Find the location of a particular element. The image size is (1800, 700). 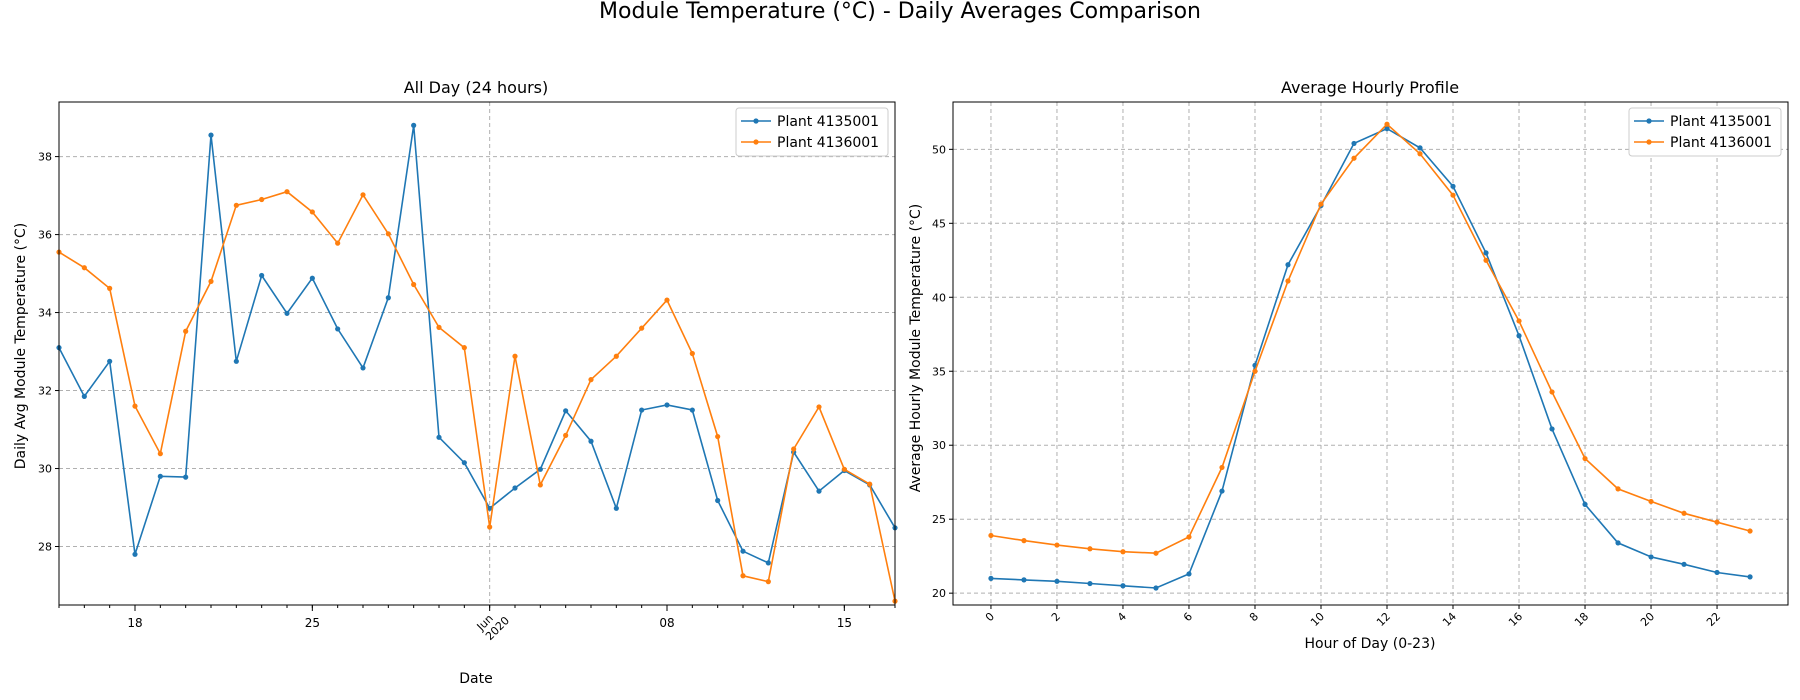

x-tick-label: 25 is located at coordinates (312, 623).